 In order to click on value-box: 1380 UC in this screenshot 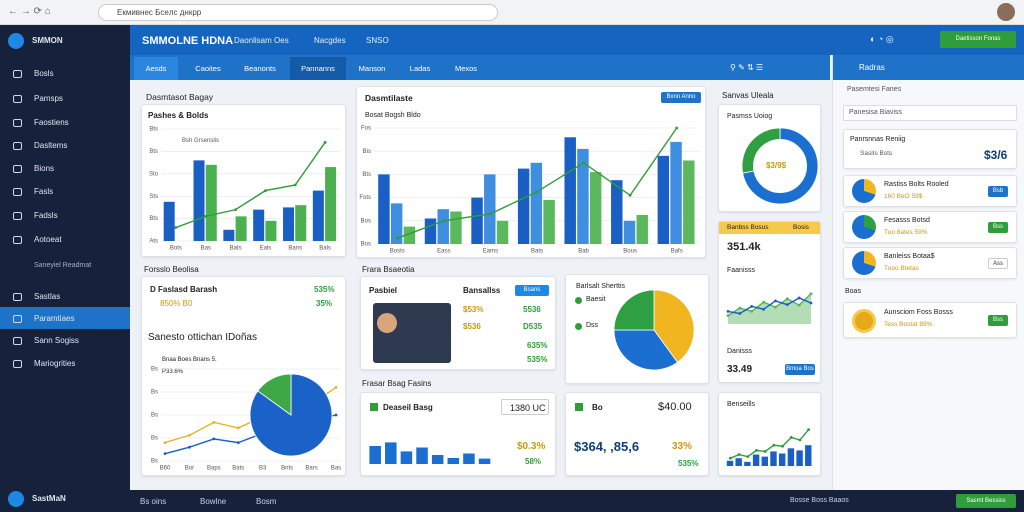, I will do `click(525, 407)`.